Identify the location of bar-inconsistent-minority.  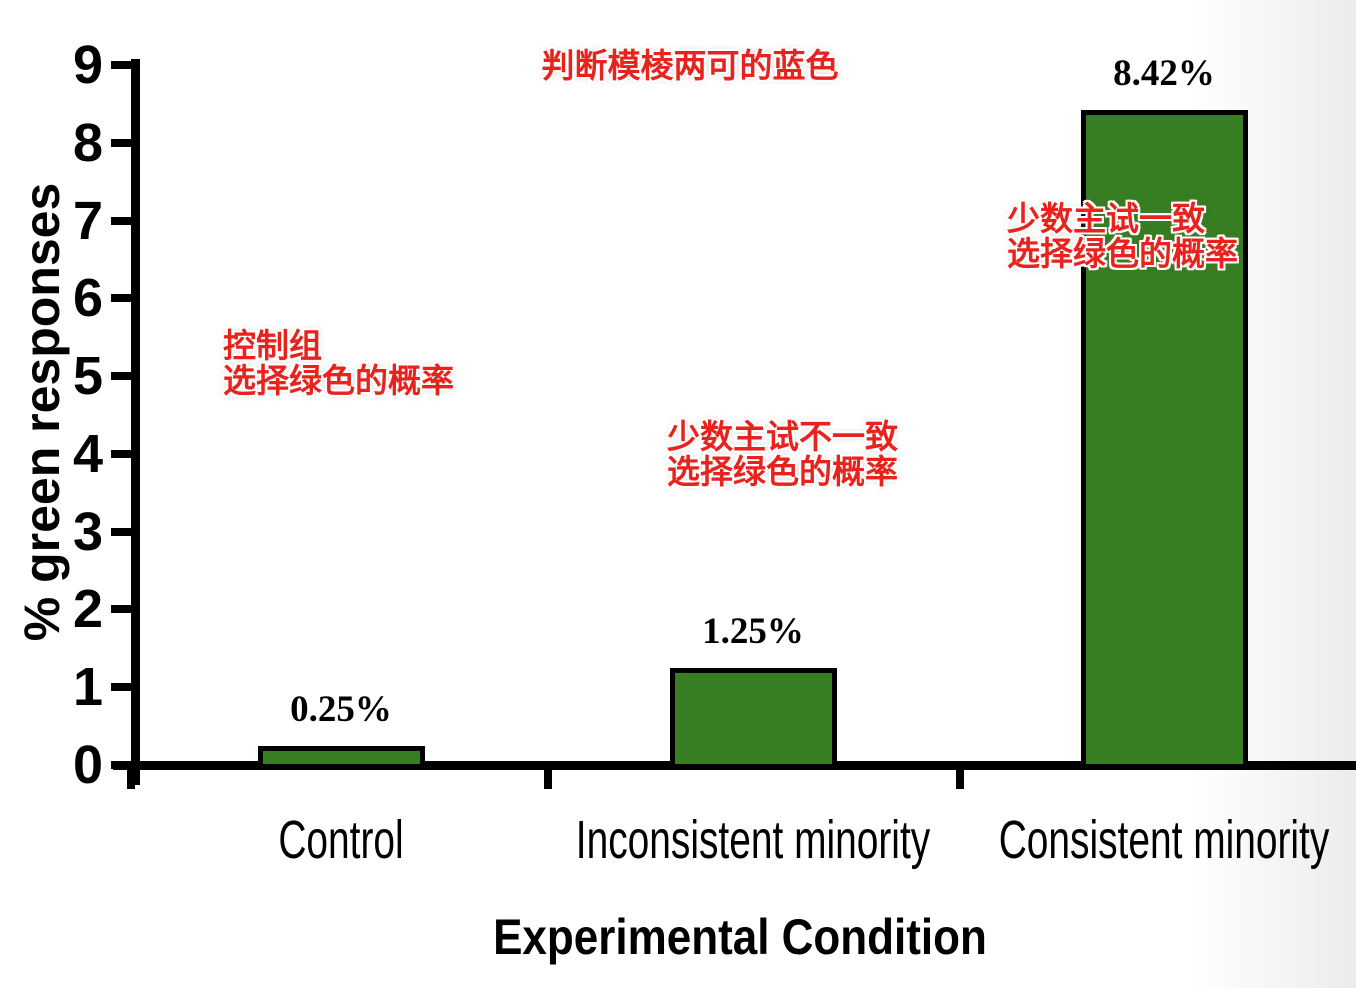
(753, 718).